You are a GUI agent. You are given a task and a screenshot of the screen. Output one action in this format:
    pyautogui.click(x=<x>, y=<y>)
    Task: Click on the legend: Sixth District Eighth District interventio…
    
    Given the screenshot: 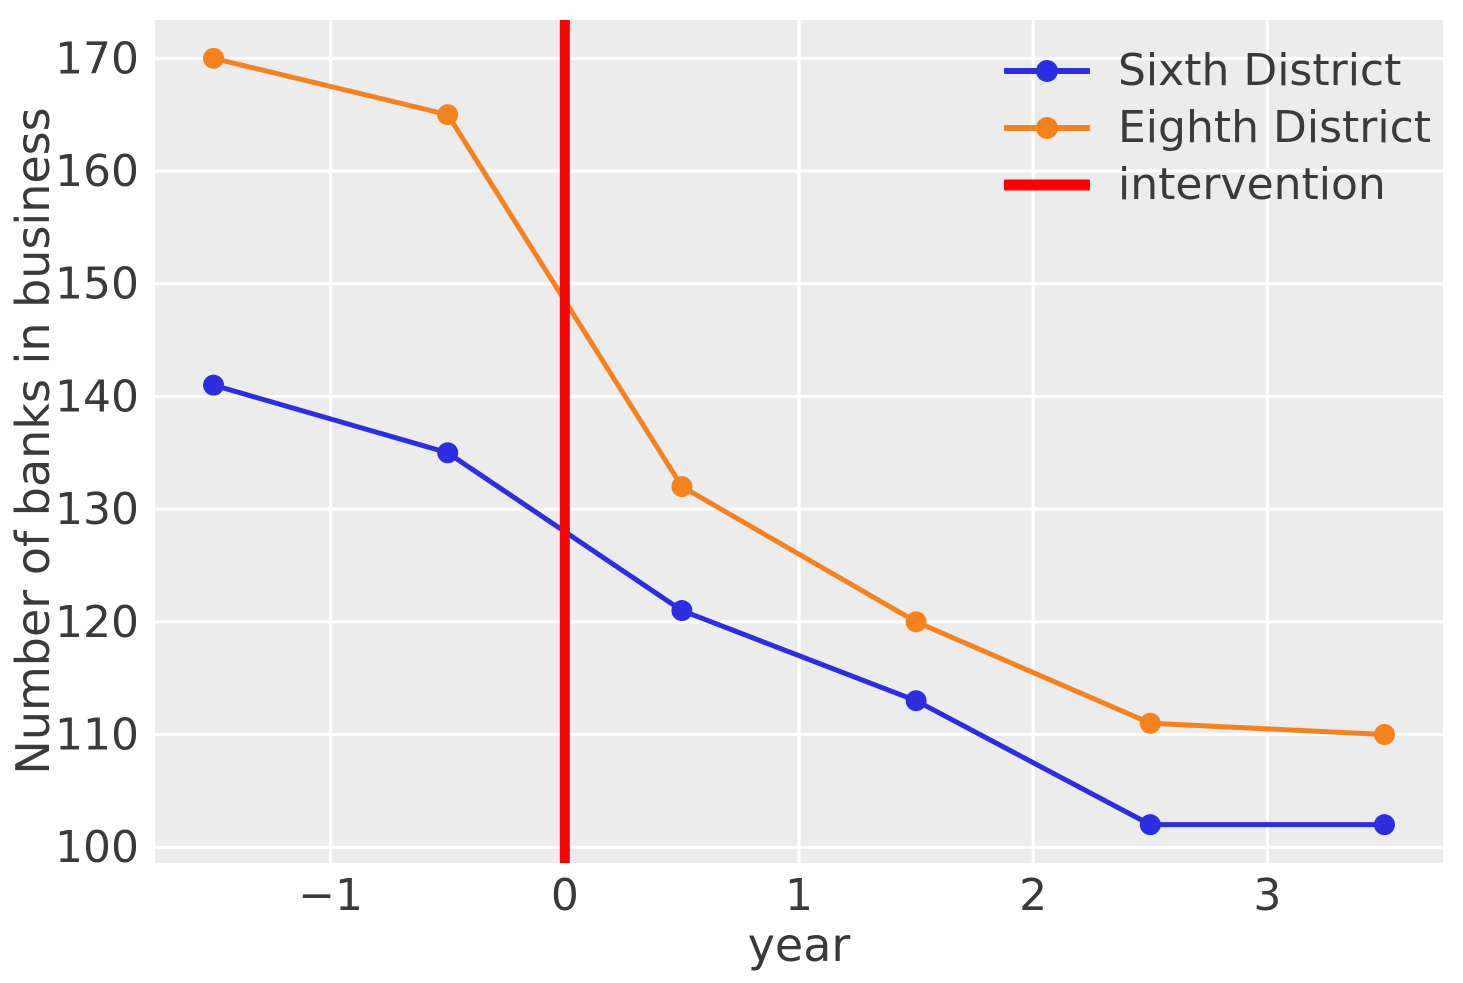 What is the action you would take?
    pyautogui.click(x=1217, y=127)
    